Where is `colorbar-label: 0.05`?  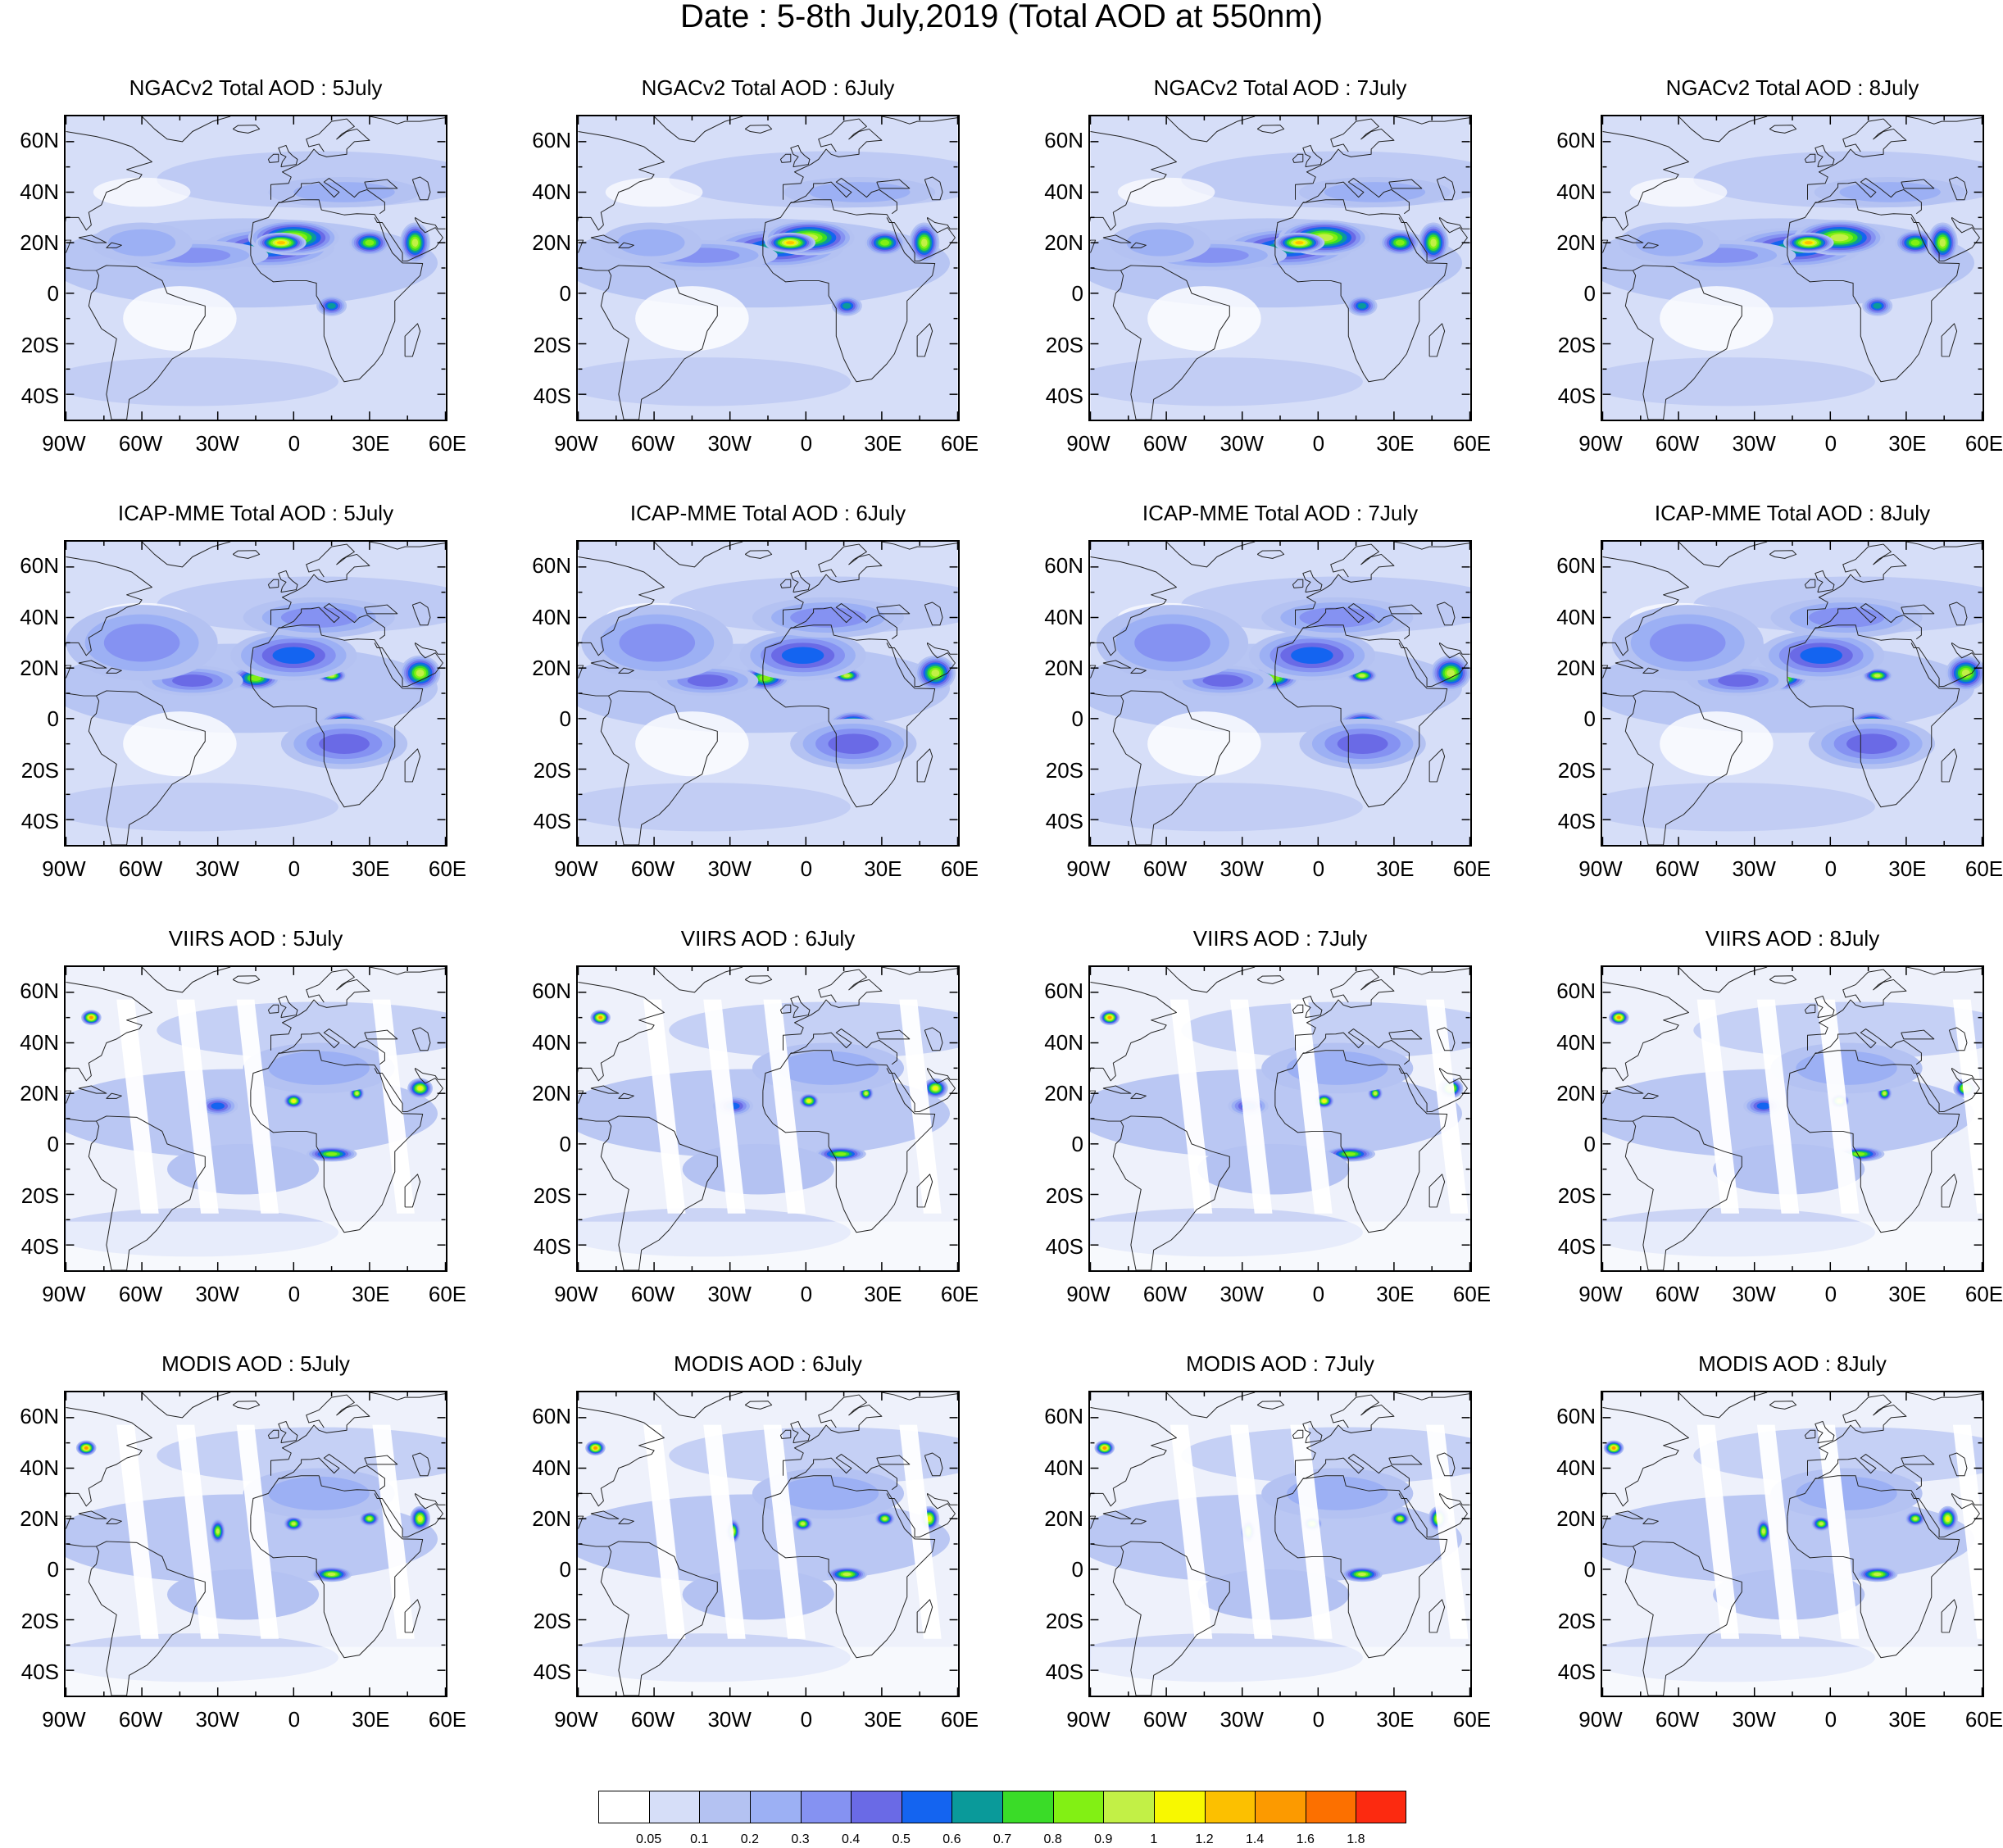
colorbar-label: 0.05 is located at coordinates (649, 1839).